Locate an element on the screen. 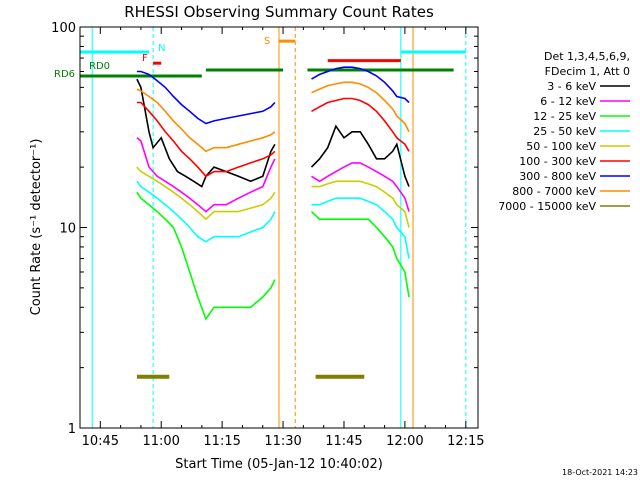  y-tick-label: 1 is located at coordinates (72, 429).